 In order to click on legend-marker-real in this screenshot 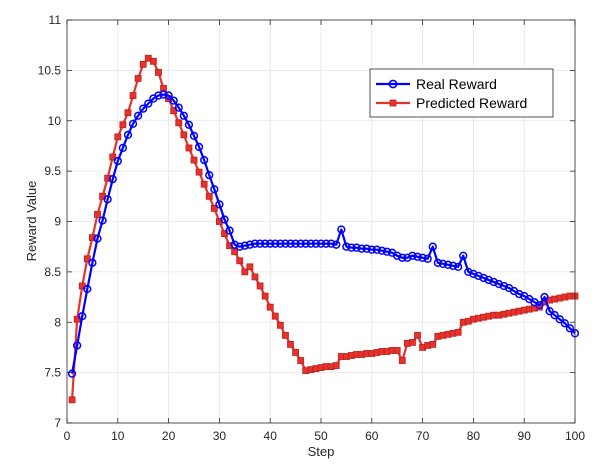, I will do `click(393, 84)`.